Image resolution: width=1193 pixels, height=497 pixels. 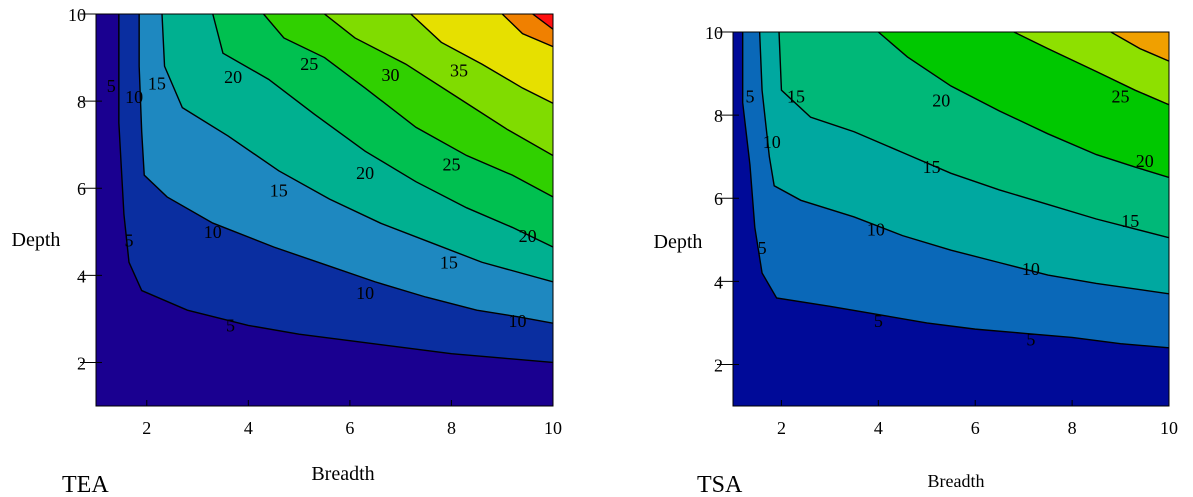 What do you see at coordinates (459, 71) in the screenshot?
I see `contour-label: 35` at bounding box center [459, 71].